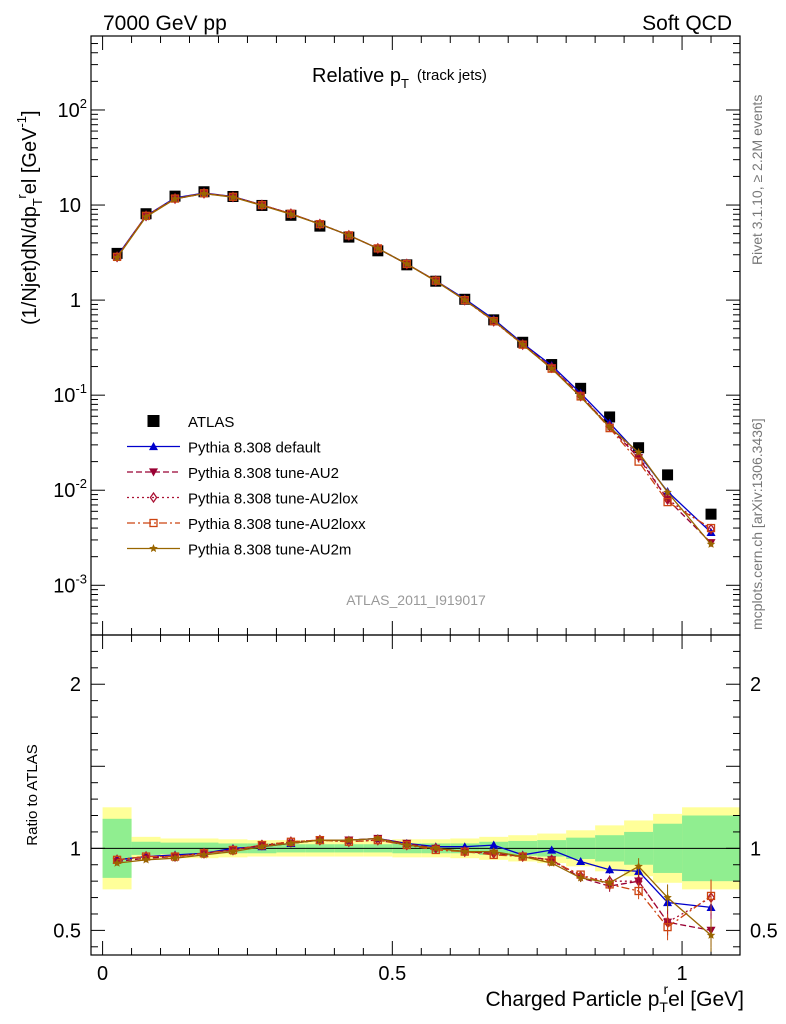 The height and width of the screenshot is (1024, 786). What do you see at coordinates (687, 23) in the screenshot?
I see `header-category-label: Soft QCD` at bounding box center [687, 23].